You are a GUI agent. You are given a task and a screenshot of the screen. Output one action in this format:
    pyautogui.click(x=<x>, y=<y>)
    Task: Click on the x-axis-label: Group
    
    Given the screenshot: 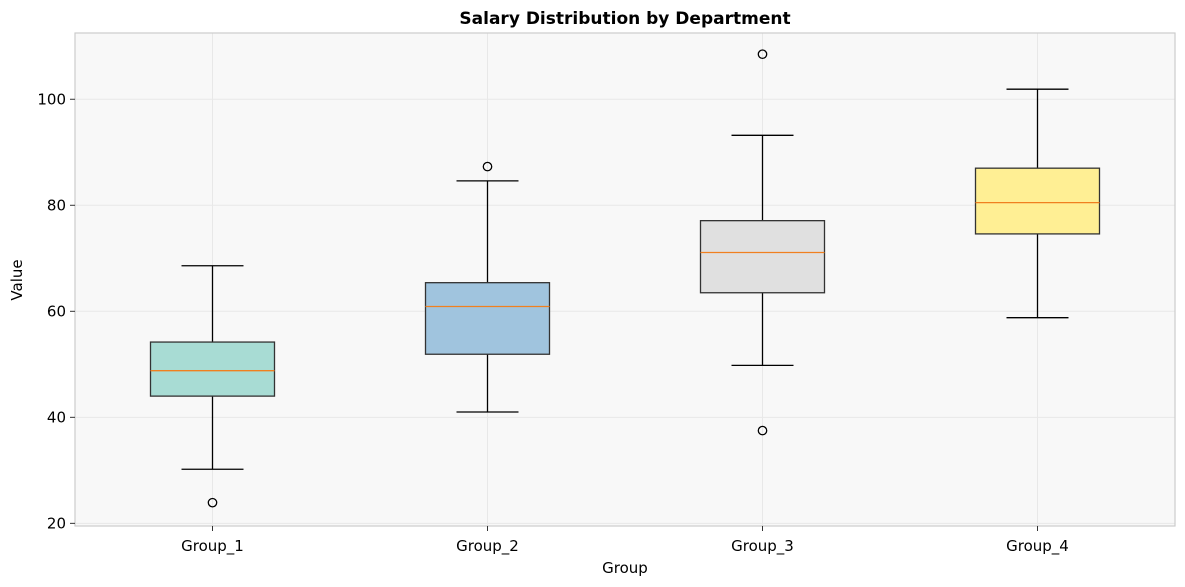 What is the action you would take?
    pyautogui.click(x=625, y=568)
    